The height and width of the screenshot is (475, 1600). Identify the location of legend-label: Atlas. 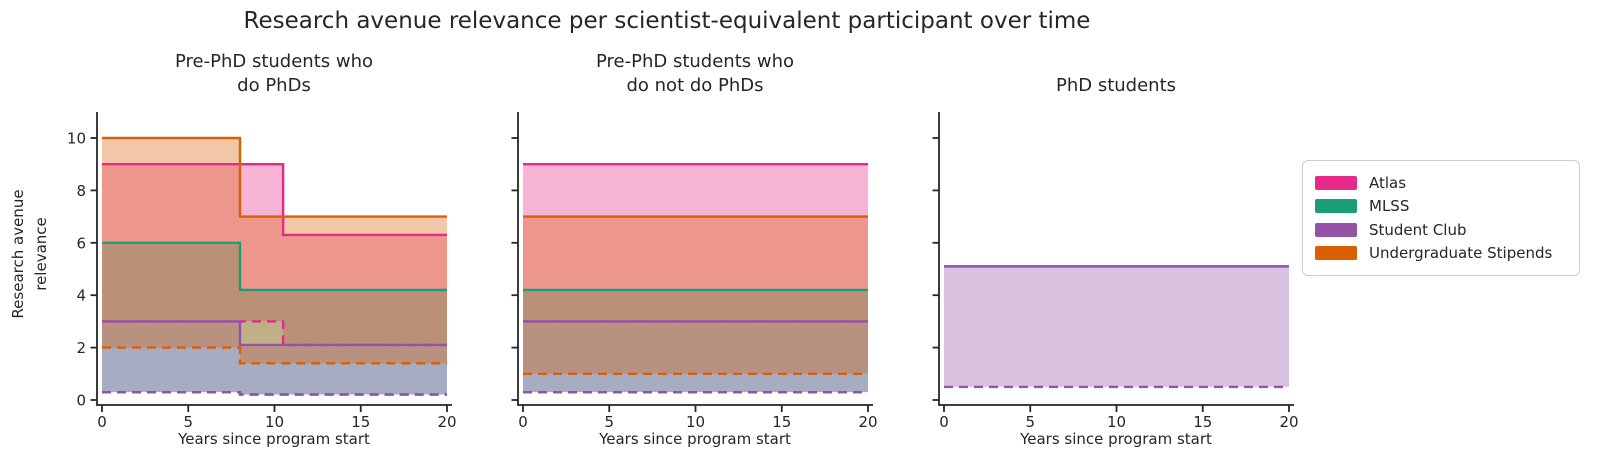
(1388, 182).